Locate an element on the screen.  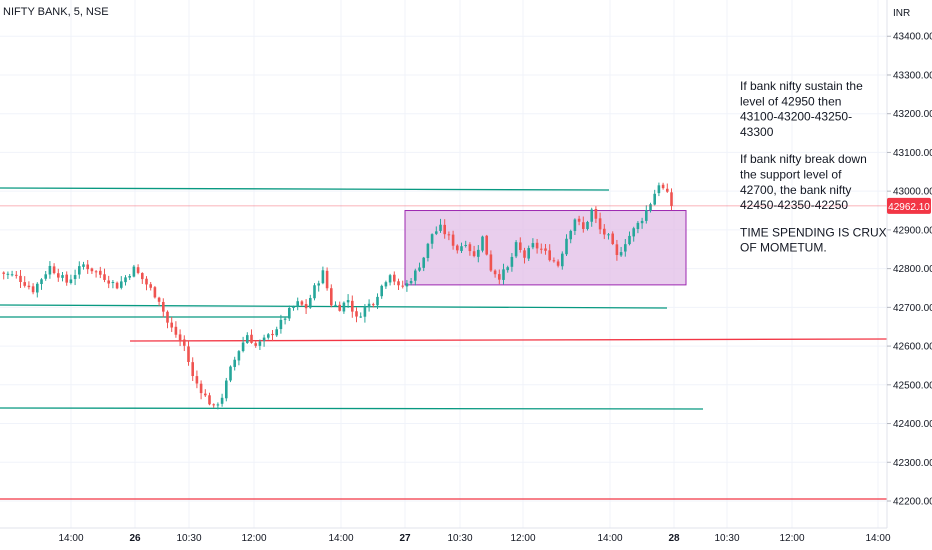
y-tick-label: 43100.00 is located at coordinates (912, 153).